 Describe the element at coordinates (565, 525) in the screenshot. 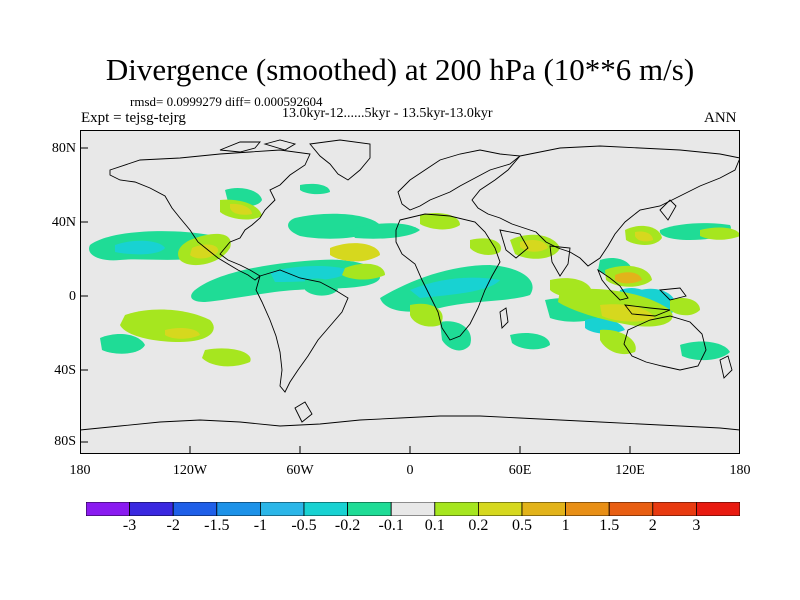

I see `colorbar-label: 1` at that location.